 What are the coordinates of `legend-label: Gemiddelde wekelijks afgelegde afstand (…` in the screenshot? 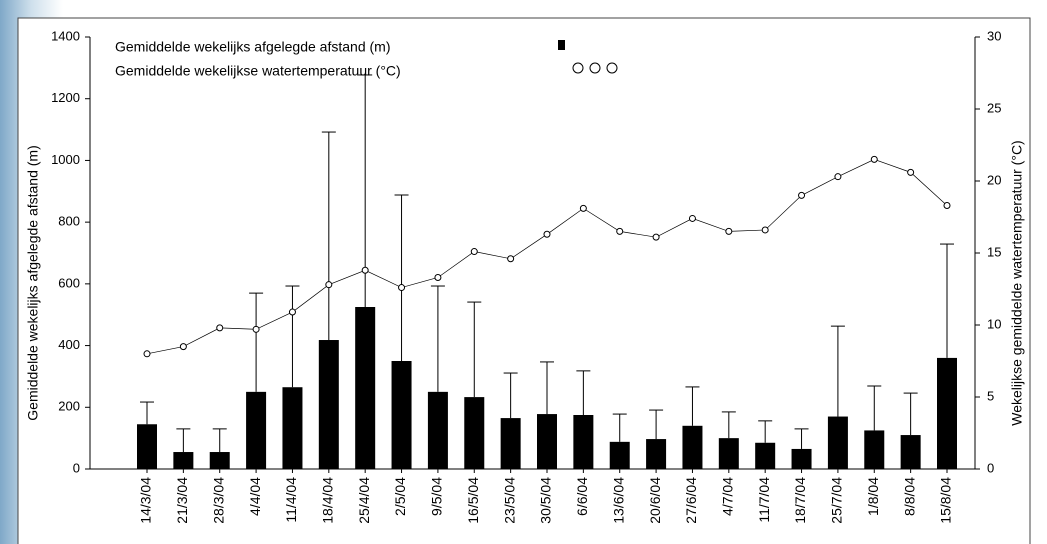 It's located at (252, 47).